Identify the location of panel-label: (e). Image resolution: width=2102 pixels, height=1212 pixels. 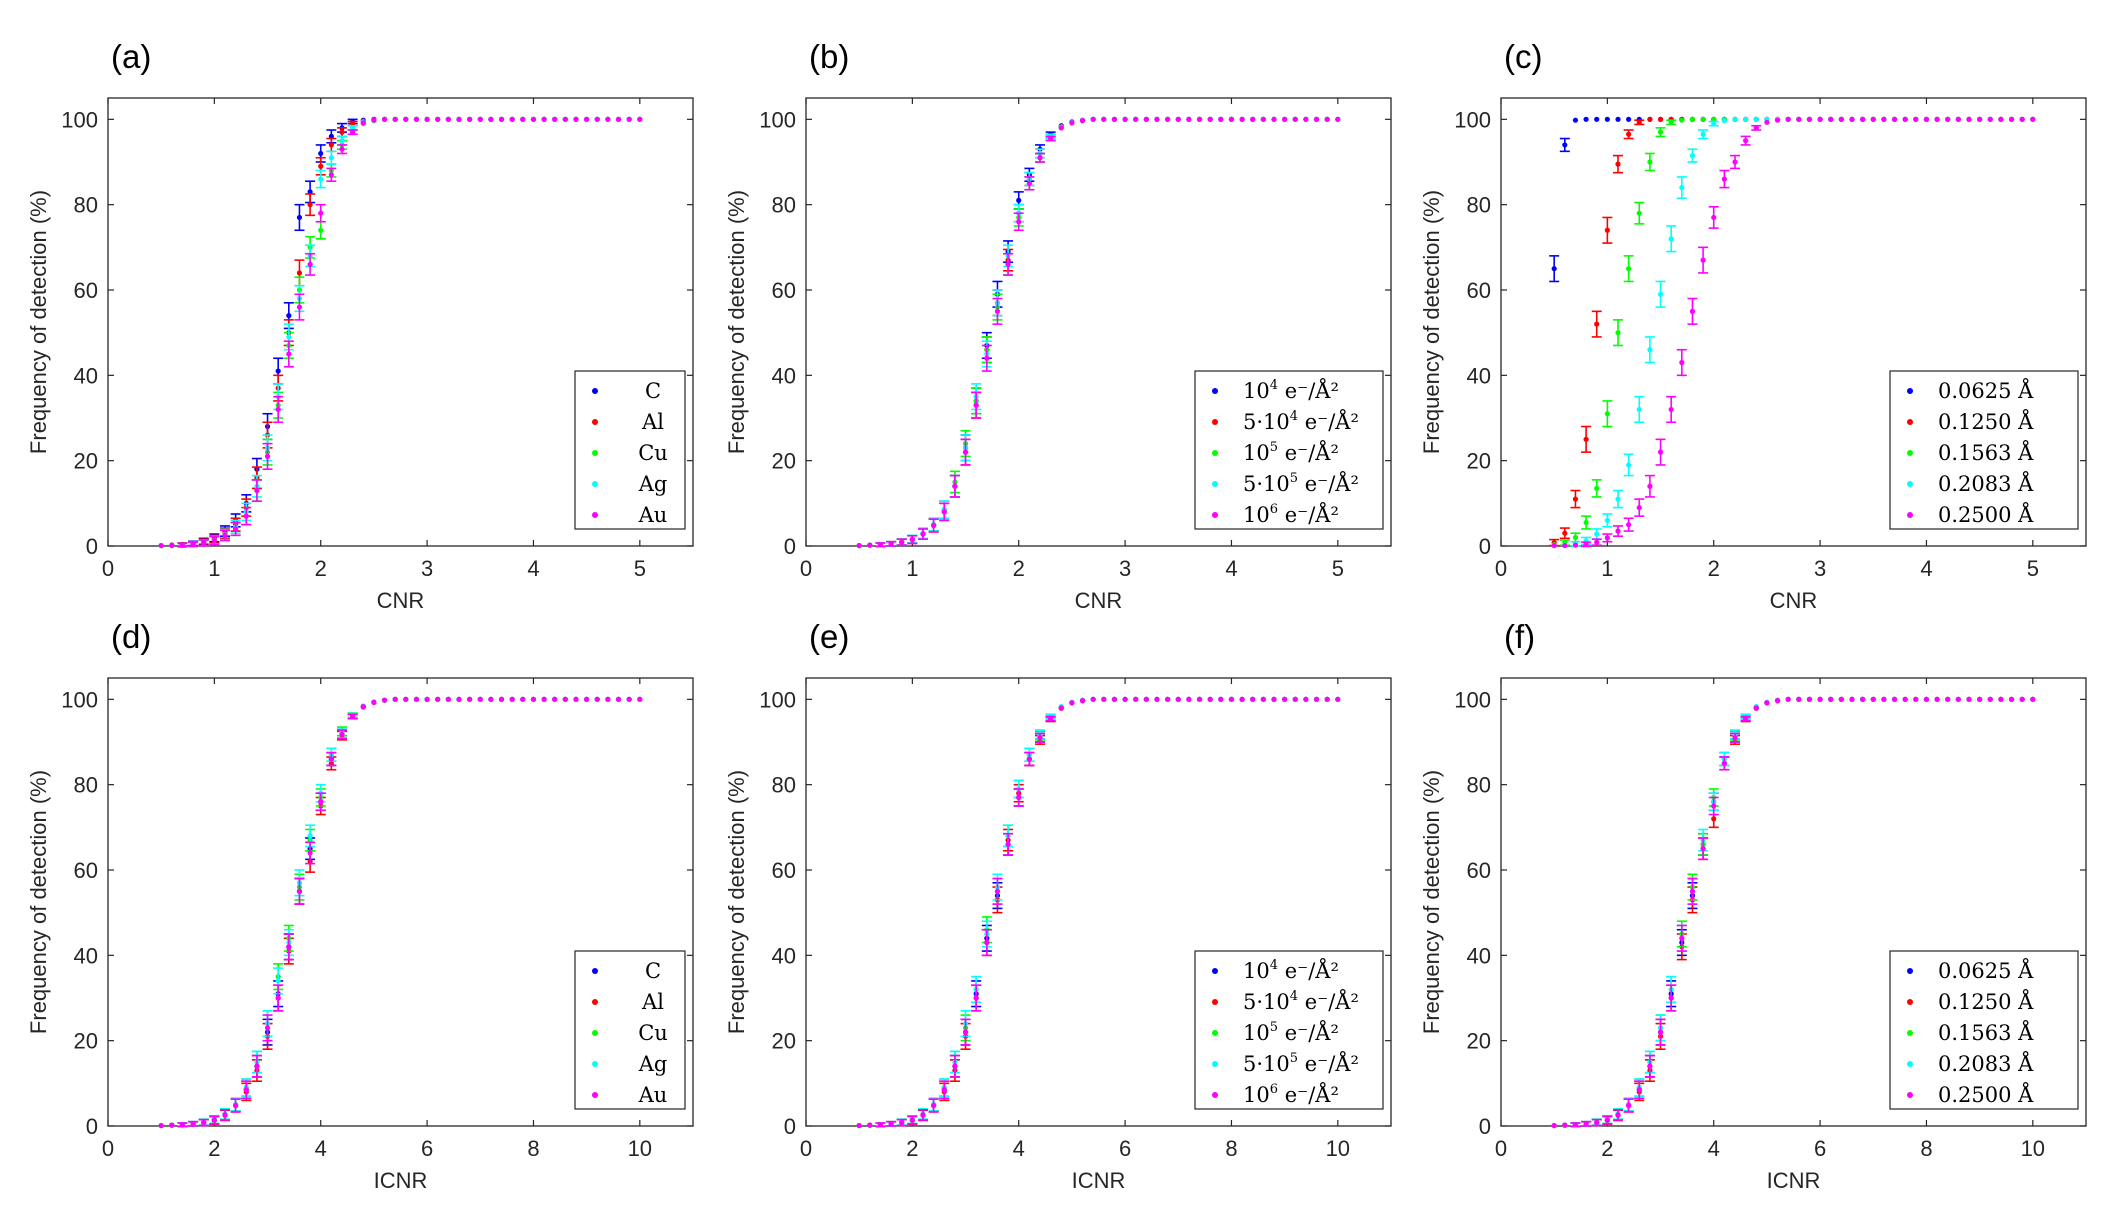
(829, 636).